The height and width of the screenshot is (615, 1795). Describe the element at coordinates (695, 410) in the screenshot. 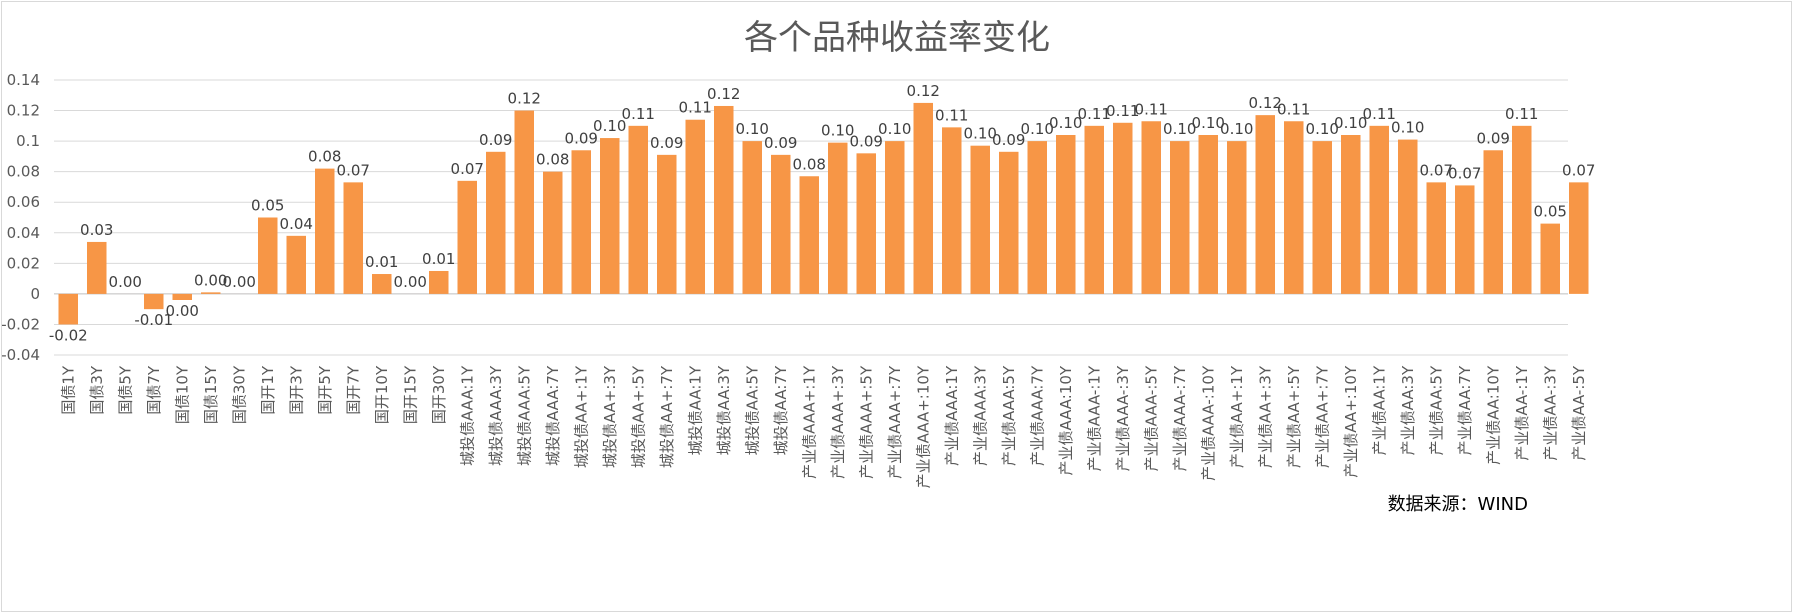

I see `x-tick-label: 城投债AA:1Y` at that location.